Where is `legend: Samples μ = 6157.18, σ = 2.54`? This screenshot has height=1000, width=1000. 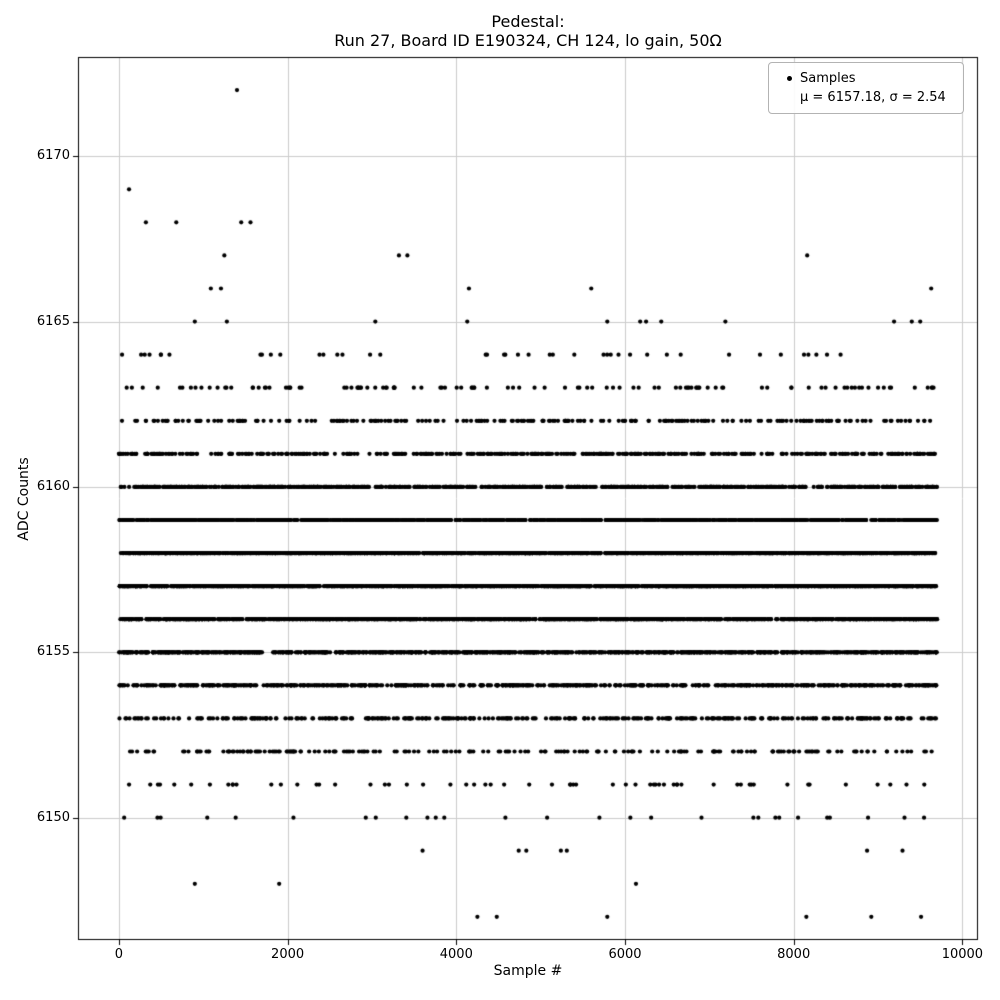
legend: Samples μ = 6157.18, σ = 2.54 is located at coordinates (866, 88).